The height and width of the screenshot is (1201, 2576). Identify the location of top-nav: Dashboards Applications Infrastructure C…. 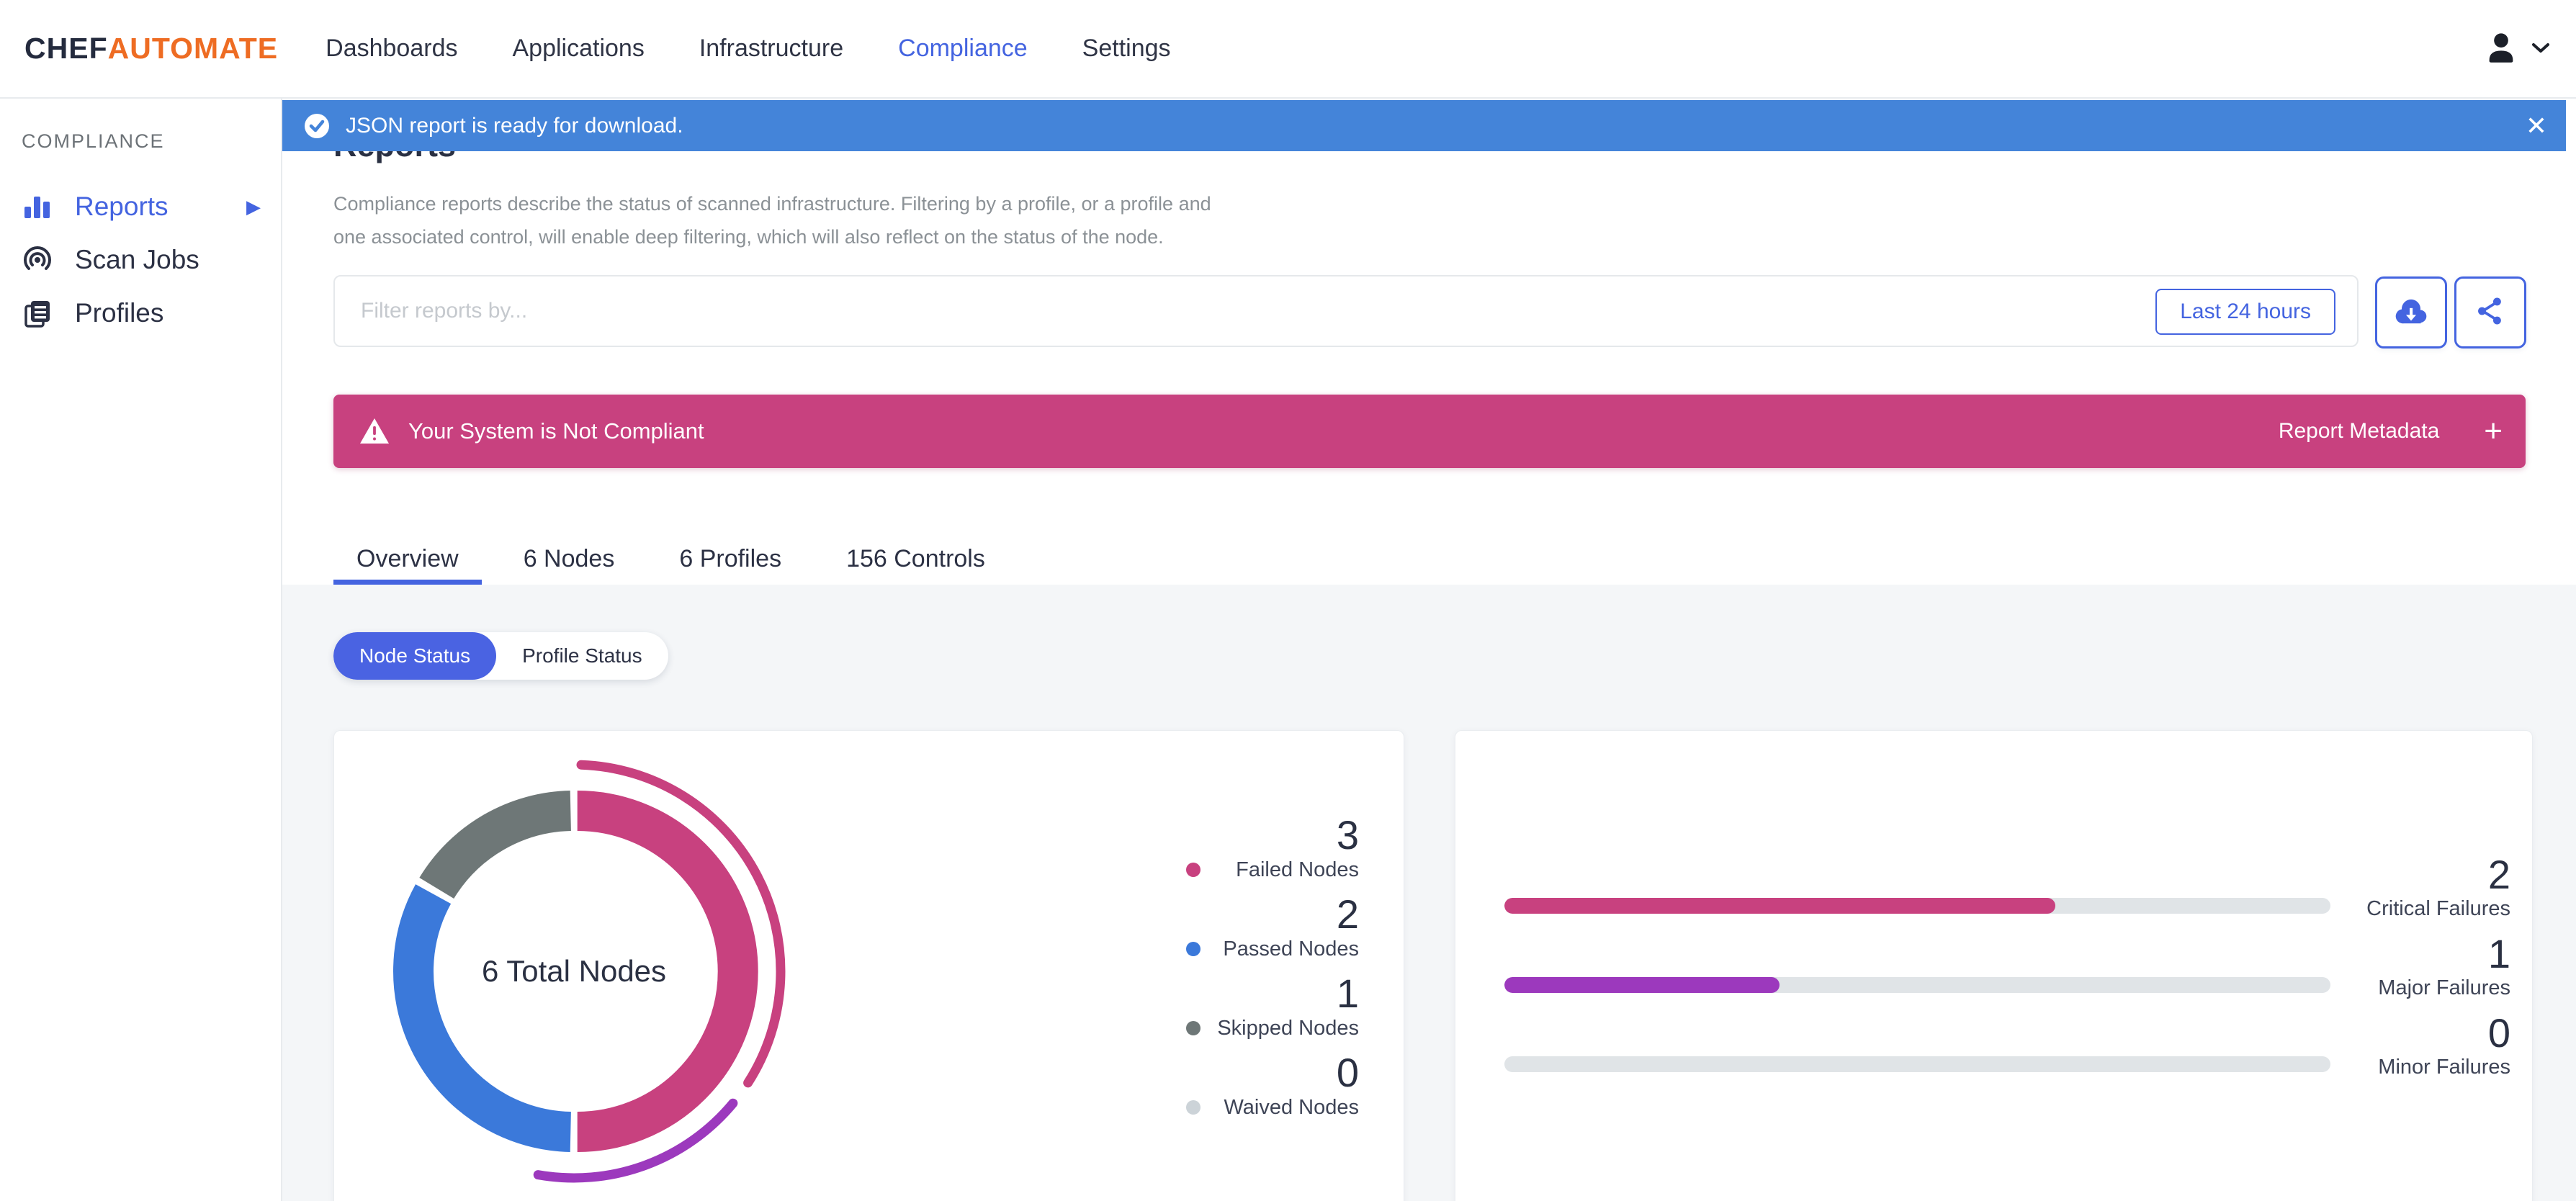
(748, 49).